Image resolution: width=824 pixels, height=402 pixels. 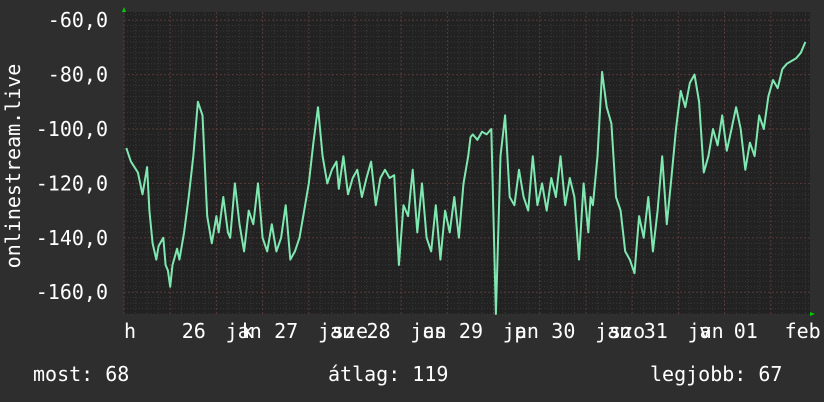 What do you see at coordinates (286, 331) in the screenshot?
I see `x-tick-label: 27` at bounding box center [286, 331].